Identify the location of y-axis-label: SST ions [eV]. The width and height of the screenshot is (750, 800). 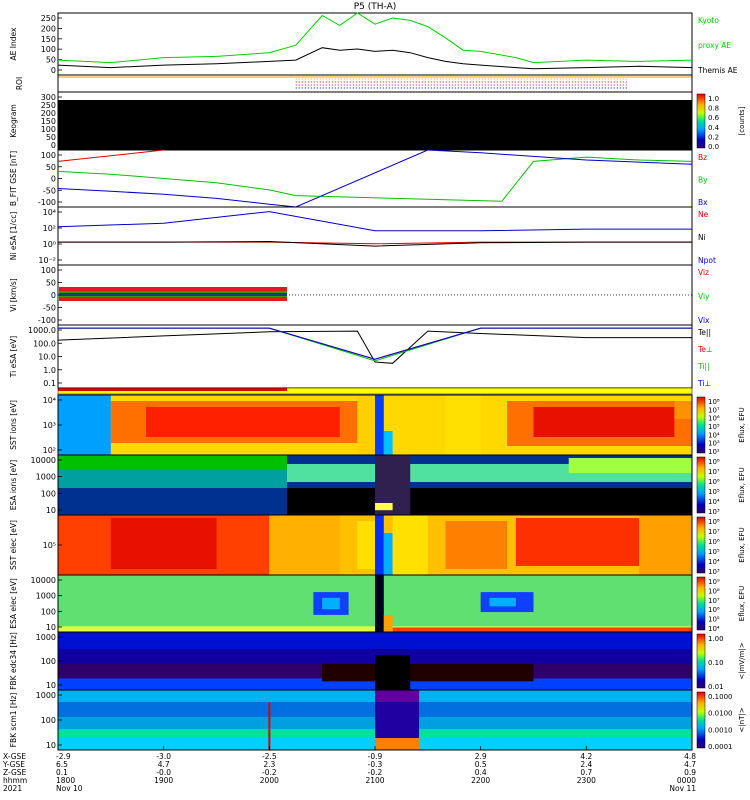
(13, 425).